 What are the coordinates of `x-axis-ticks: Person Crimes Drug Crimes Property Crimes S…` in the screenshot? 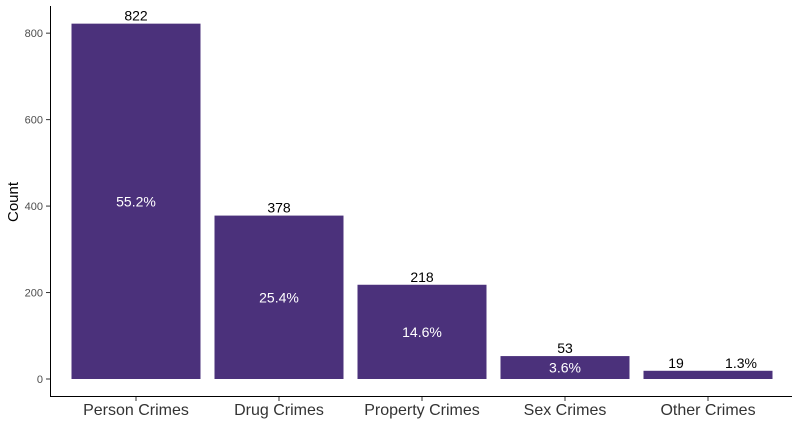 It's located at (419, 408).